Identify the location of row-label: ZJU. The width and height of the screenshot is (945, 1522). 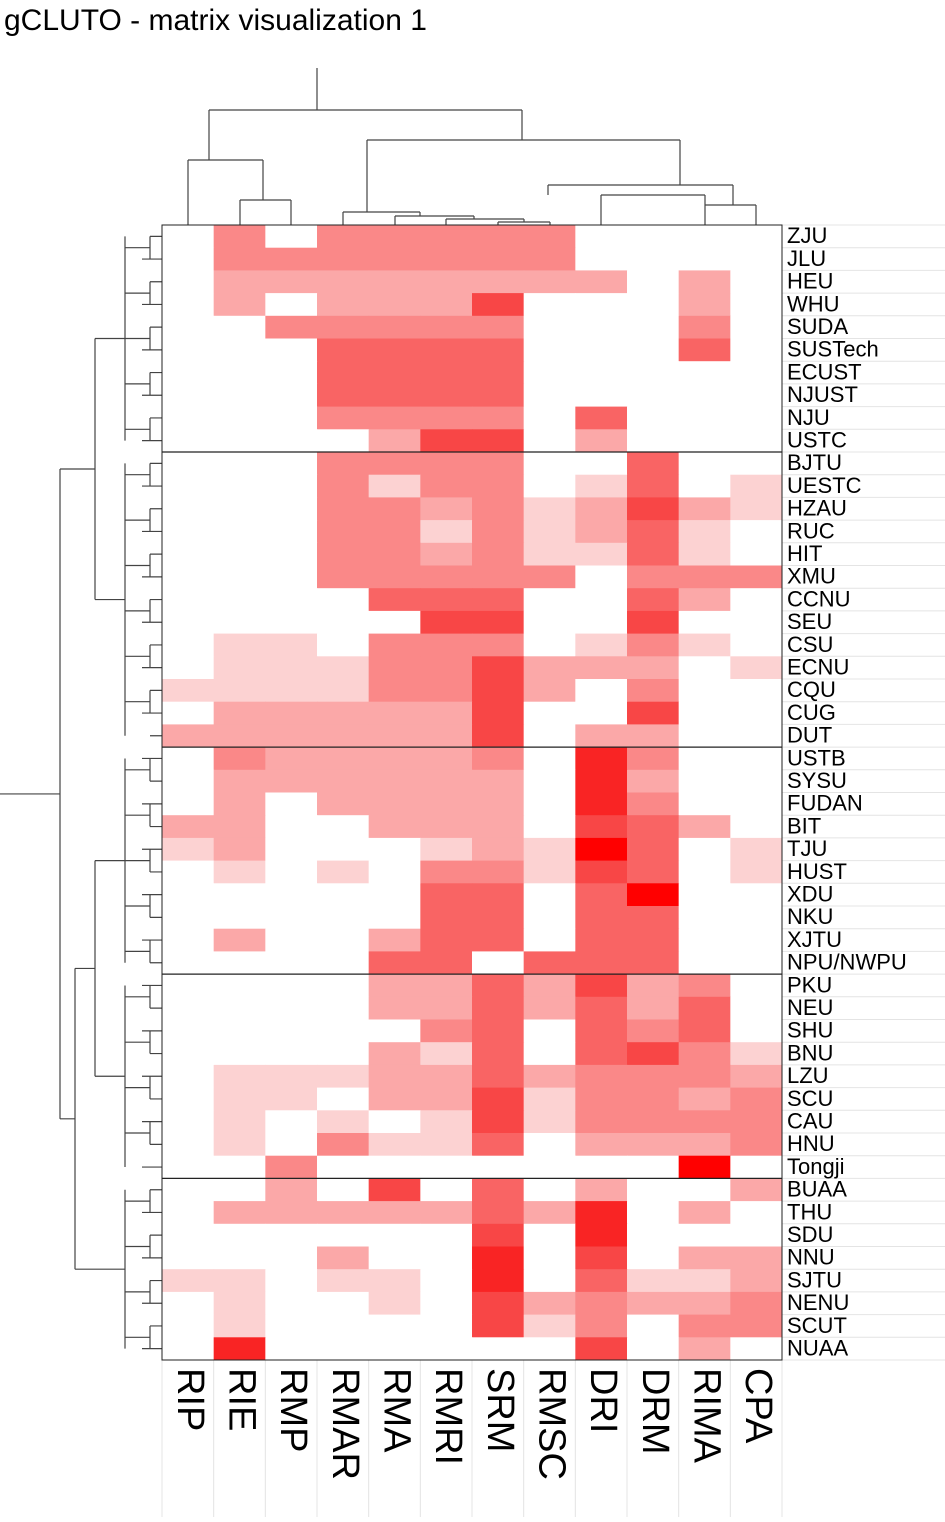
(807, 235).